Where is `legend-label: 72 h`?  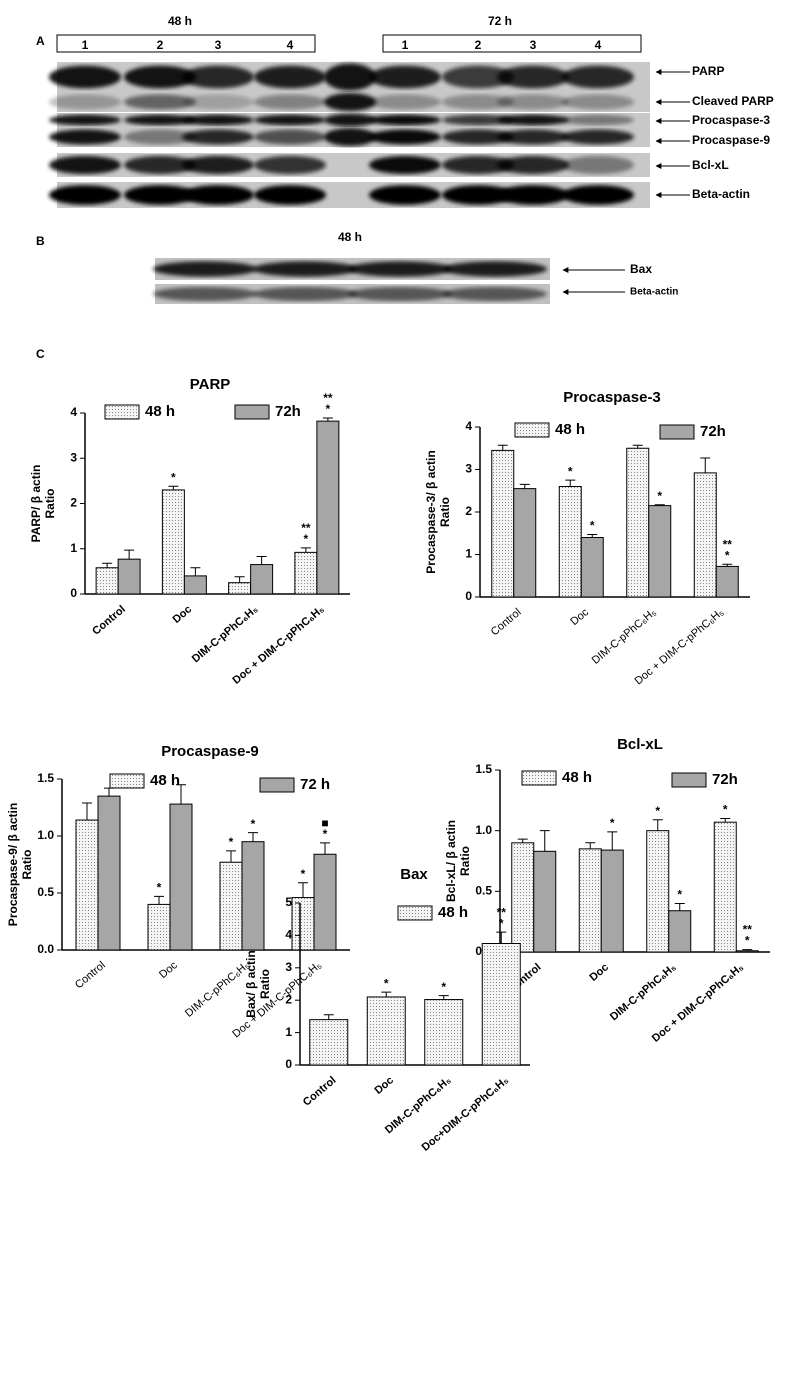 legend-label: 72 h is located at coordinates (315, 784).